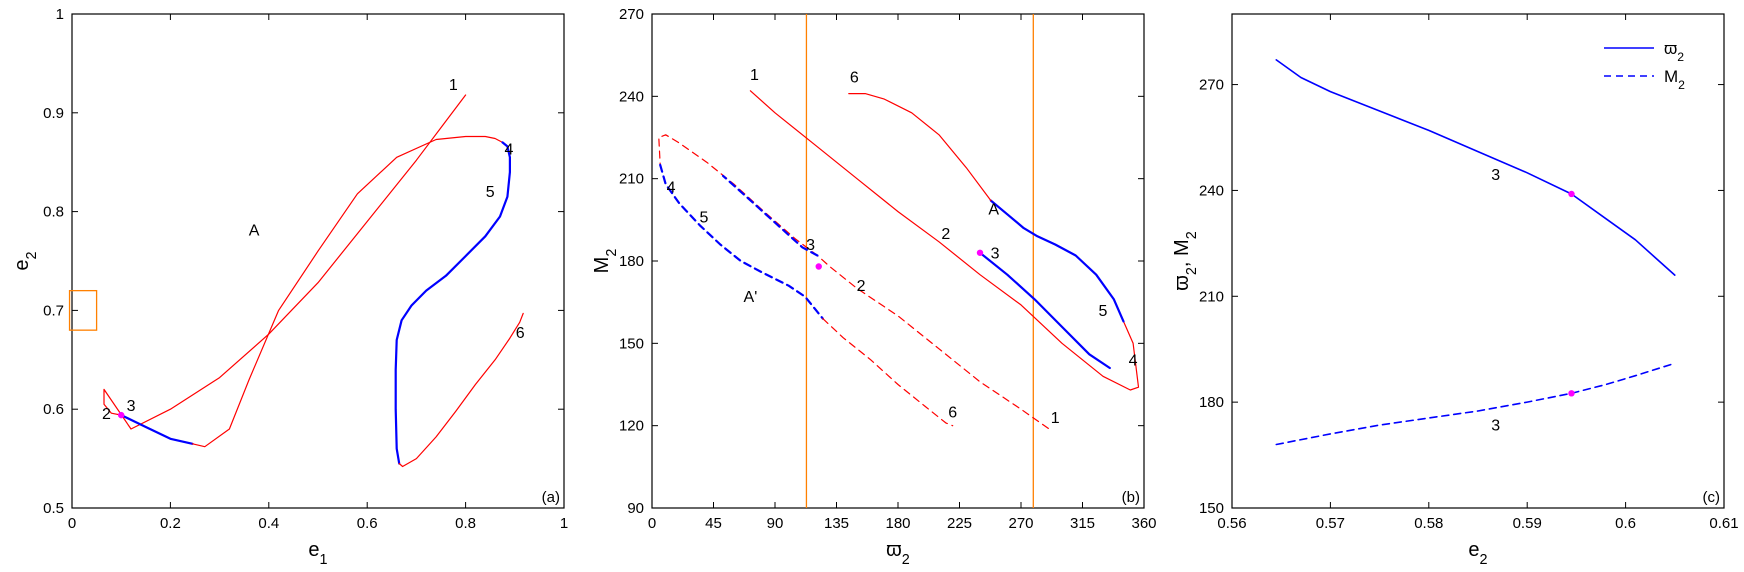 The image size is (1744, 572). Describe the element at coordinates (53, 212) in the screenshot. I see `y-tick-label: 0.8` at that location.